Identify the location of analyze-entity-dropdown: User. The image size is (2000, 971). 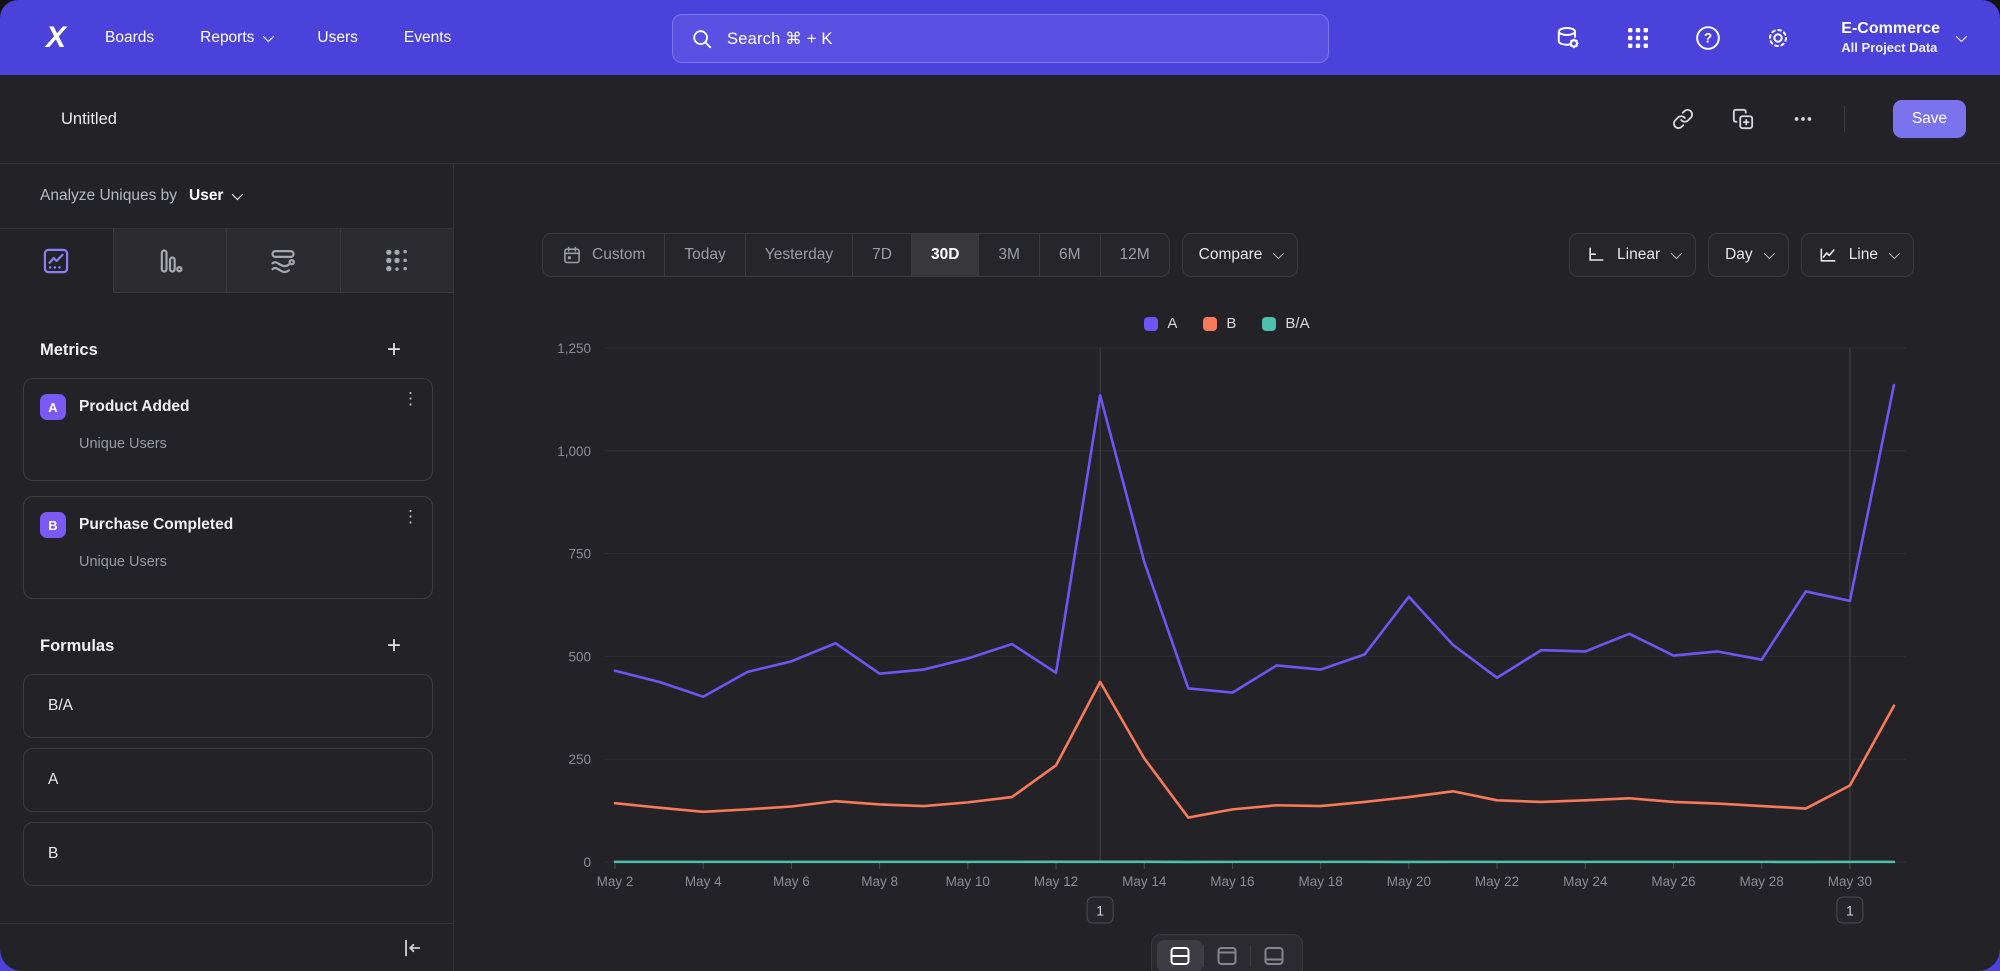
(216, 196).